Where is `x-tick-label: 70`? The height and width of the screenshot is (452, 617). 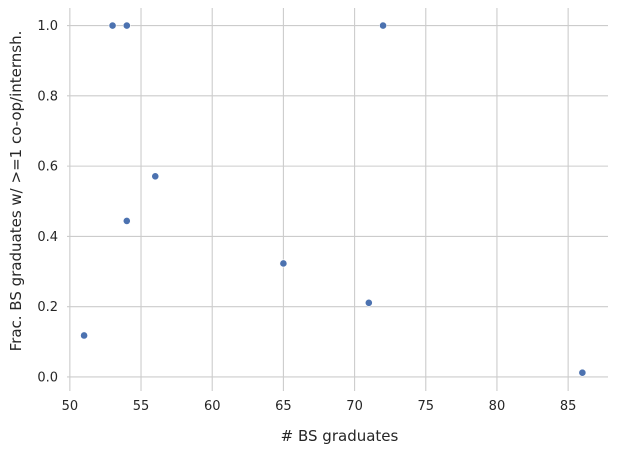
x-tick-label: 70 is located at coordinates (354, 406).